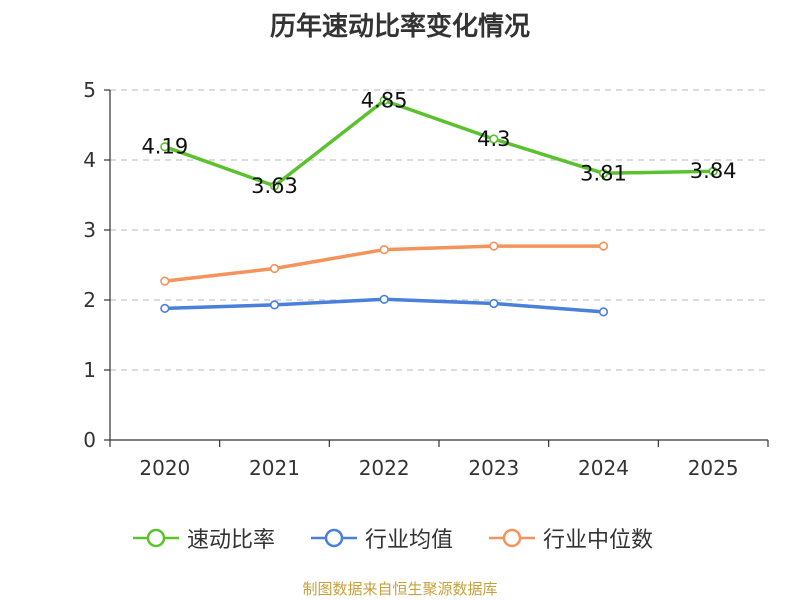 This screenshot has height=600, width=800. What do you see at coordinates (89, 440) in the screenshot?
I see `y-tick-label: 0` at bounding box center [89, 440].